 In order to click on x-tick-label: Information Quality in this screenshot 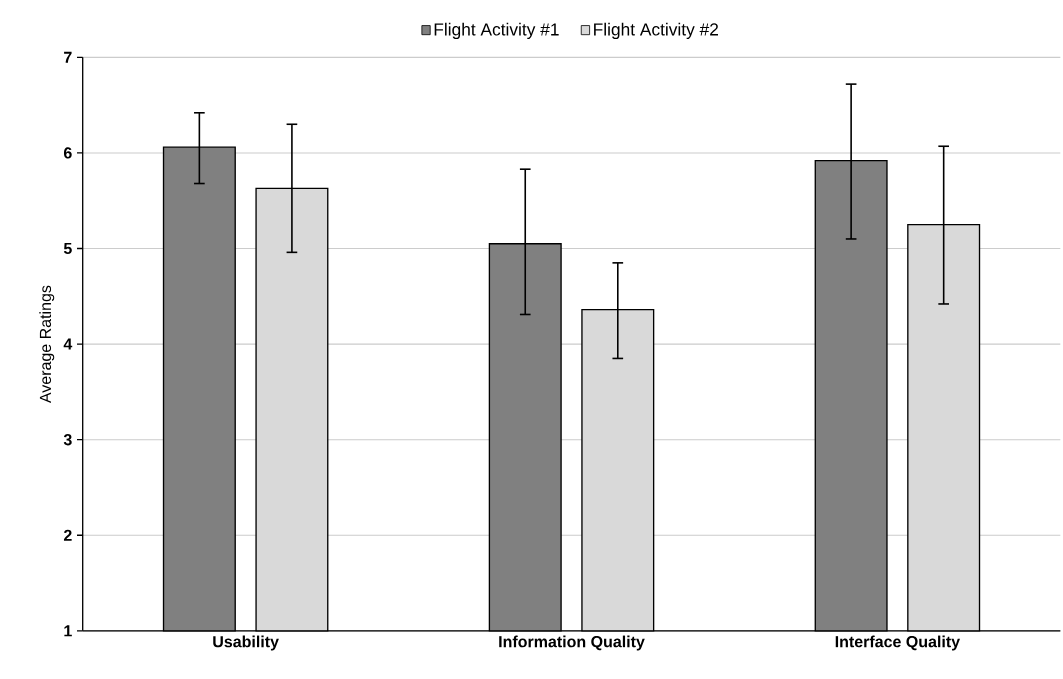, I will do `click(572, 643)`.